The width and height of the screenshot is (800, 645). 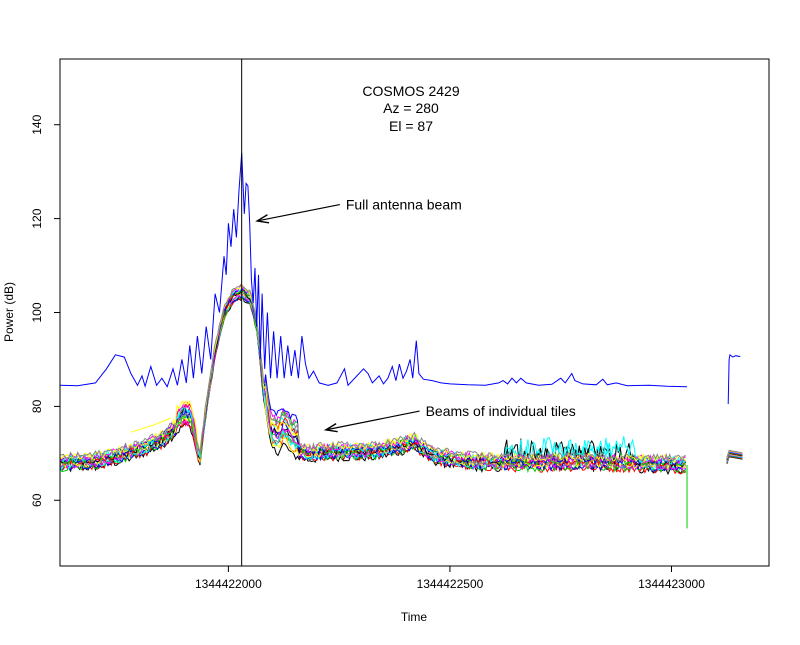 I want to click on annotation-label: Full antenna beam, so click(x=404, y=205).